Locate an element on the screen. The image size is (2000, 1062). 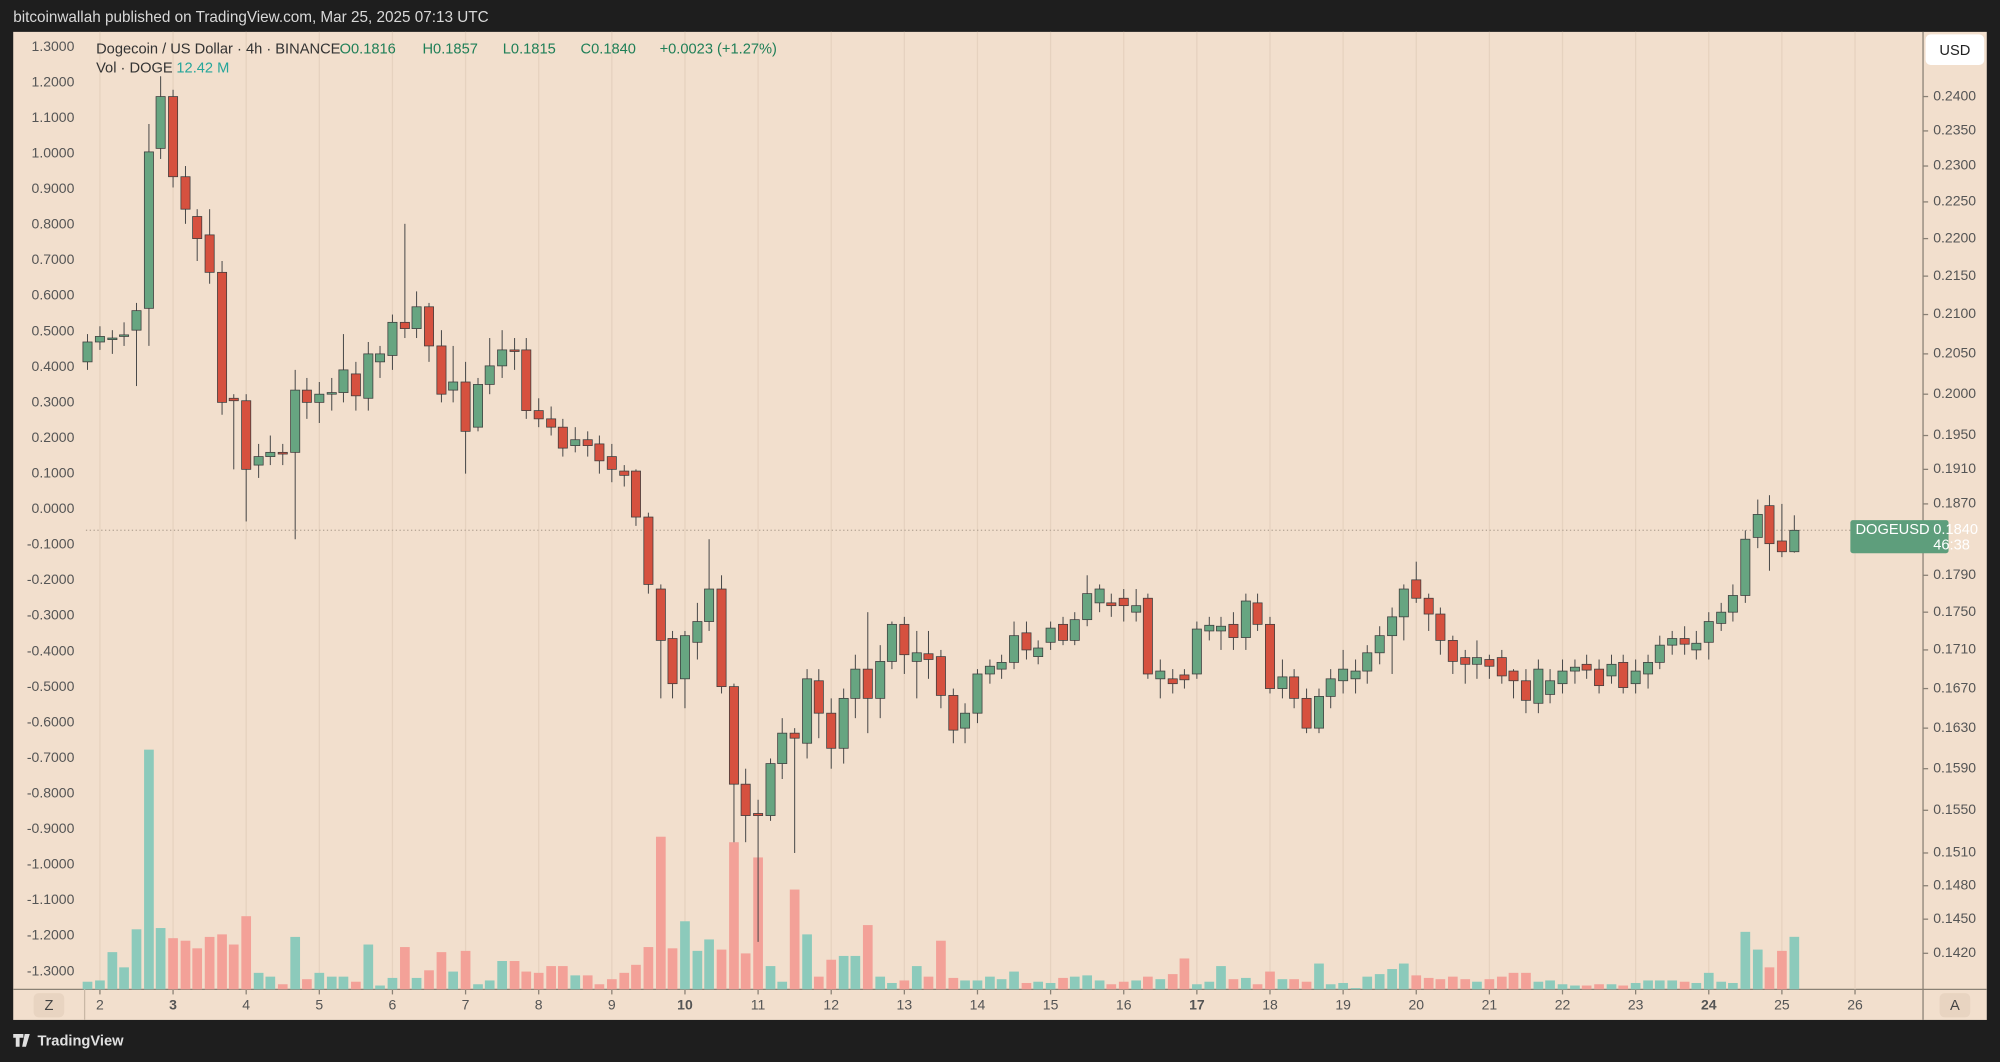
symbol-title: Dogecoin / US Dollar · 4h · BINANCE is located at coordinates (218, 50).